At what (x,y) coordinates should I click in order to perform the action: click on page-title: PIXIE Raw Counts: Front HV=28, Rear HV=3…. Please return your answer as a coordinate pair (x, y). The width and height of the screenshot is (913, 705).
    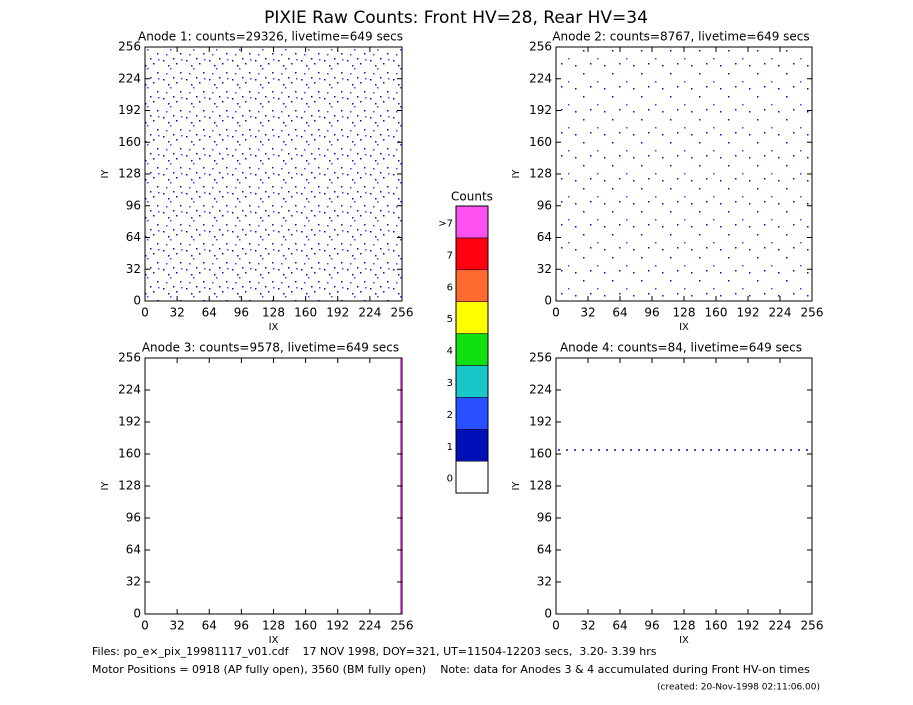
    Looking at the image, I should click on (456, 18).